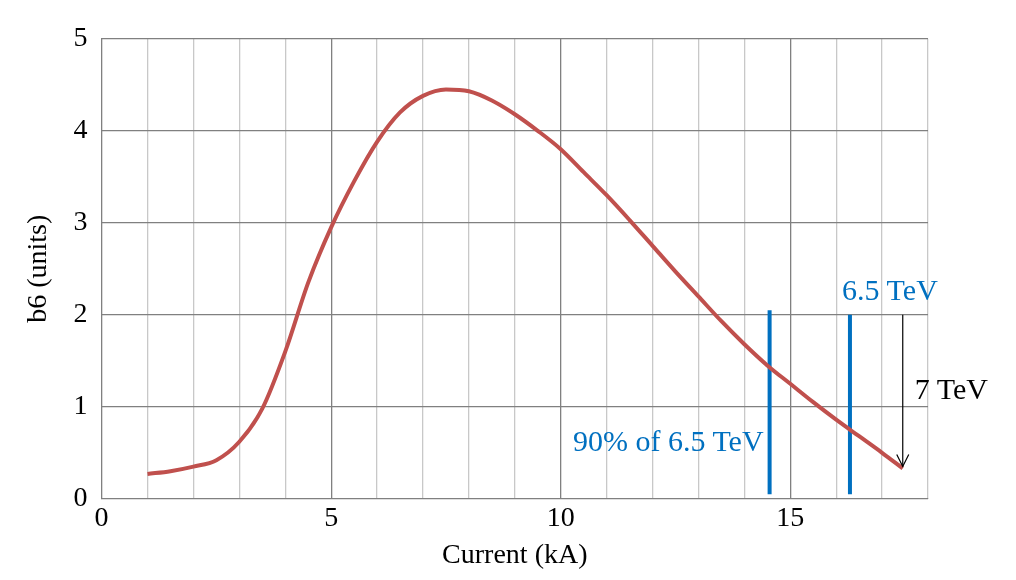 The image size is (1016, 580). Describe the element at coordinates (37, 268) in the screenshot. I see `y-axis-title: b6 (units)` at that location.